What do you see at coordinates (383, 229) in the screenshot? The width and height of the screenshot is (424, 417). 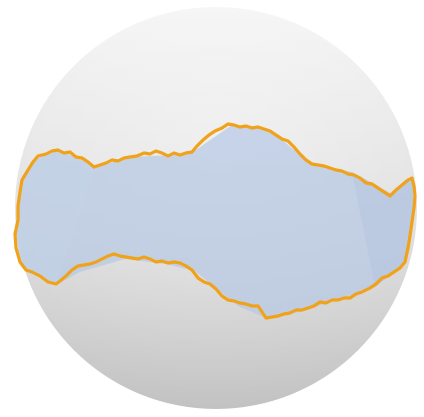 I see `region-facet-right` at bounding box center [383, 229].